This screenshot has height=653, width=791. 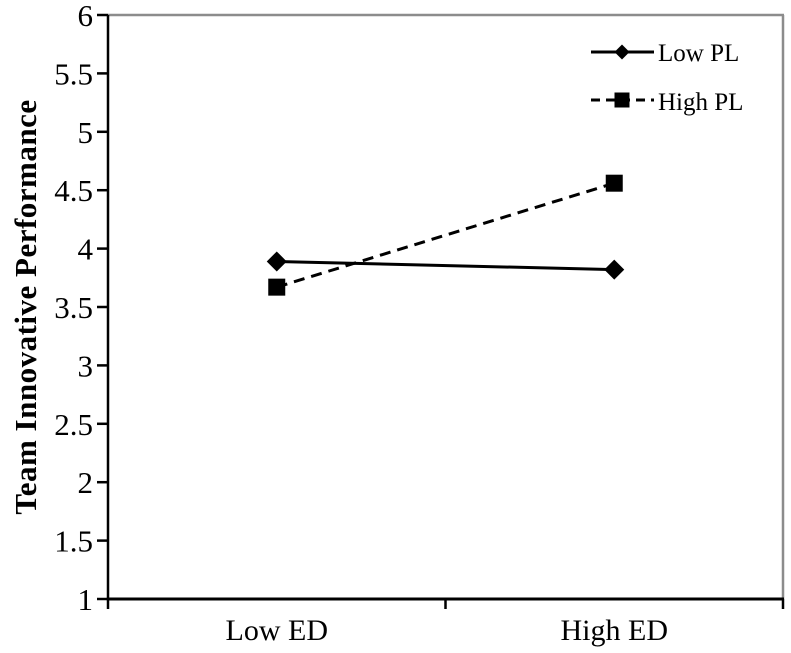 I want to click on y-tick-label: 2, so click(x=86, y=482).